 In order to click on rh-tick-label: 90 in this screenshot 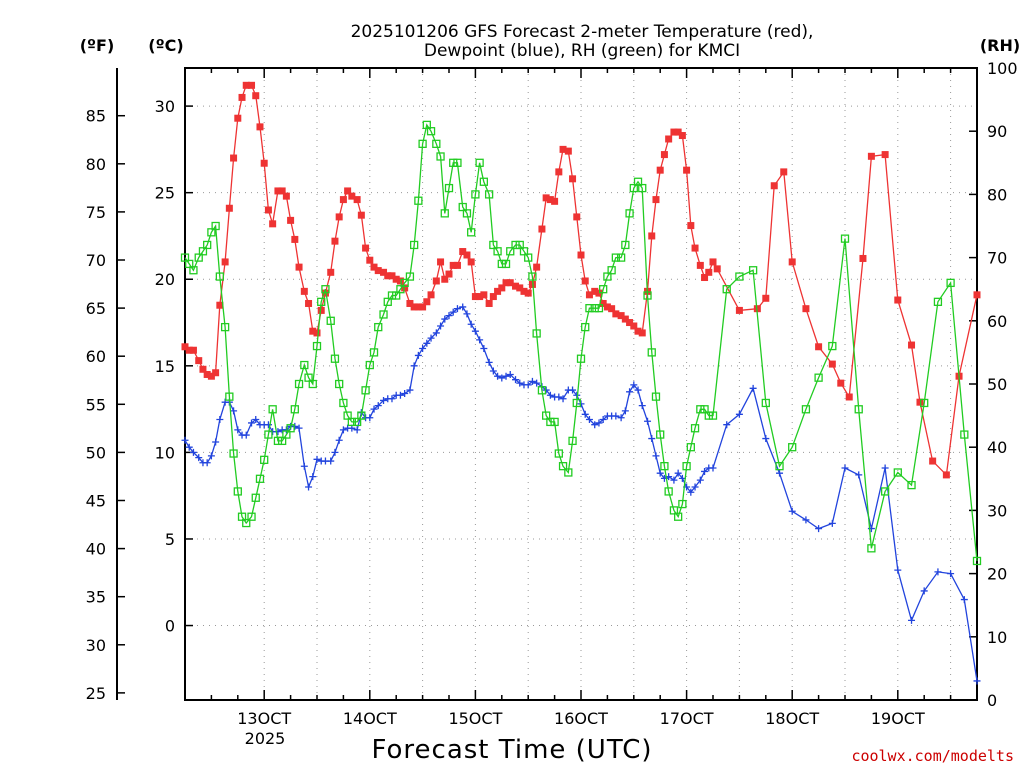, I will do `click(997, 131)`.